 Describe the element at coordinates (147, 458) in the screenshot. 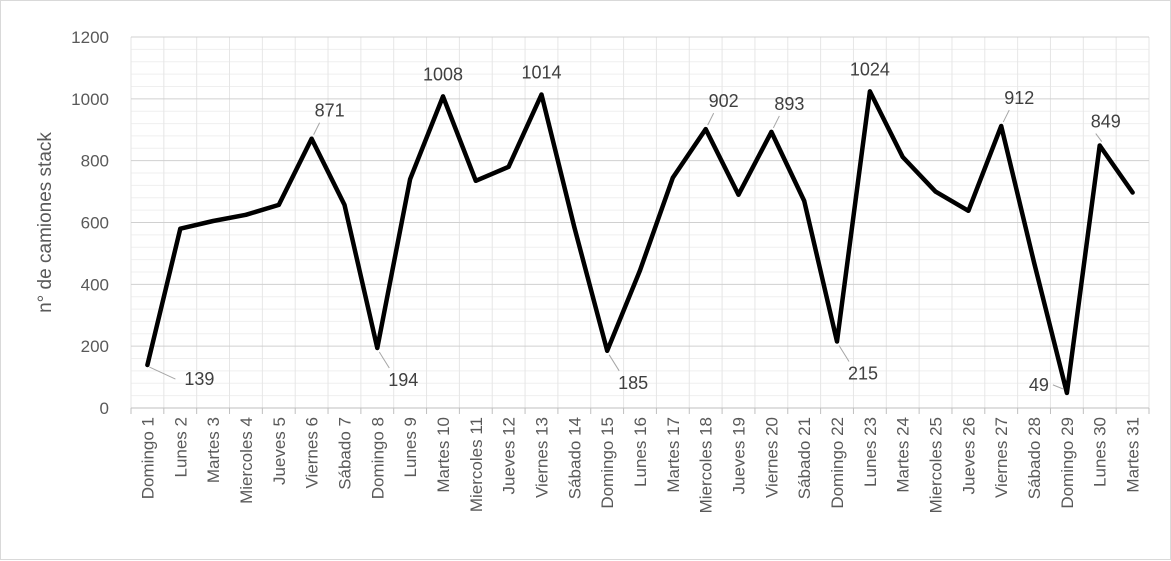

I see `x-tick-label: Domingo 1` at that location.